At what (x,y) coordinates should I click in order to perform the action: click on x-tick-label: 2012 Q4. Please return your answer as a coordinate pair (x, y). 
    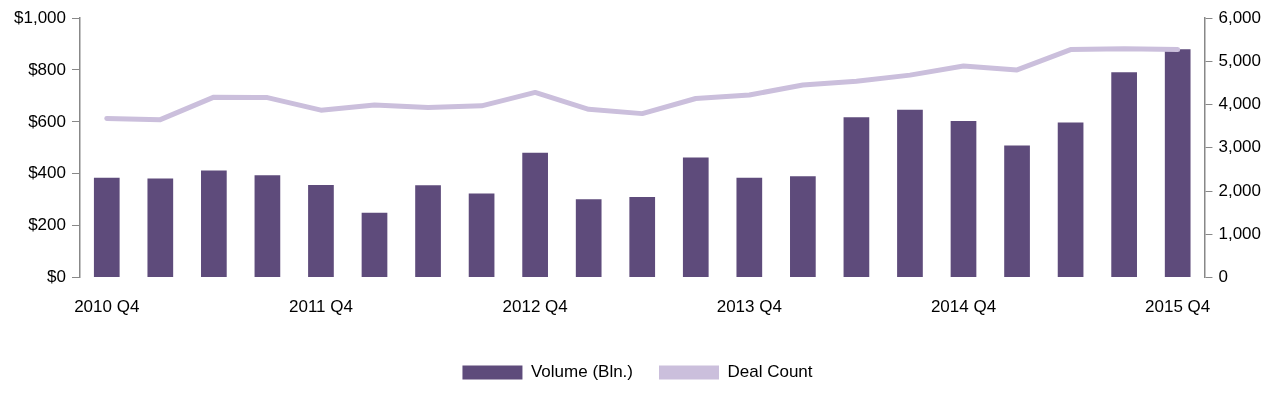
    Looking at the image, I should click on (535, 307).